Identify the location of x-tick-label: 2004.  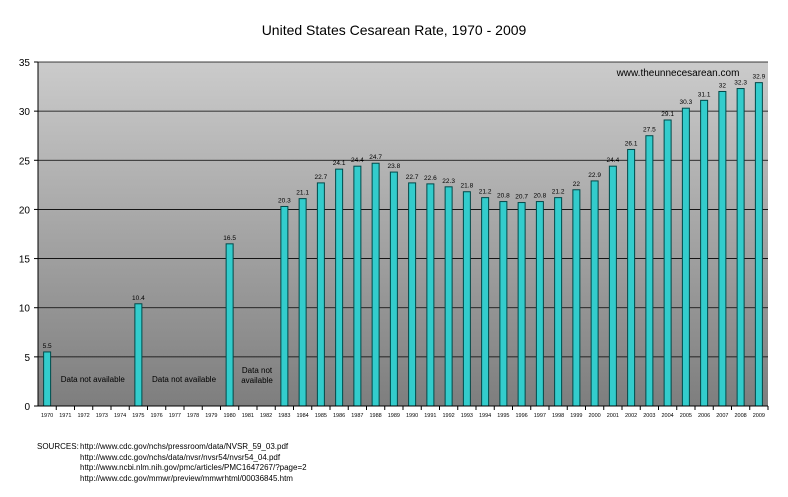
(668, 416).